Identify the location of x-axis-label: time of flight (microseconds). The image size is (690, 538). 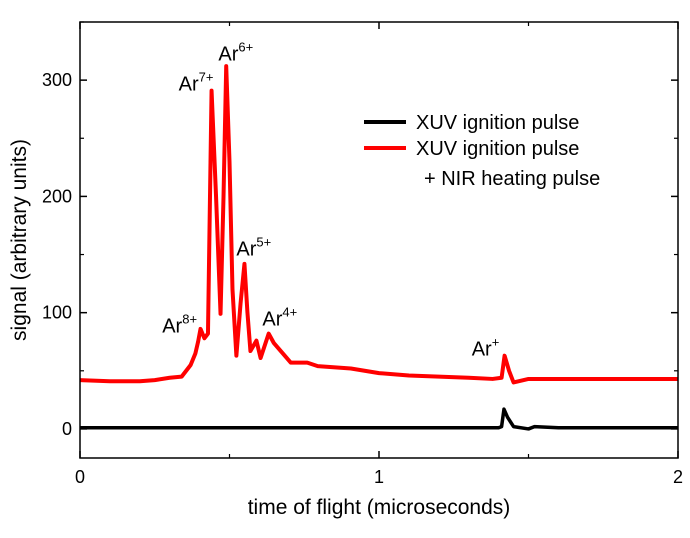
(379, 507).